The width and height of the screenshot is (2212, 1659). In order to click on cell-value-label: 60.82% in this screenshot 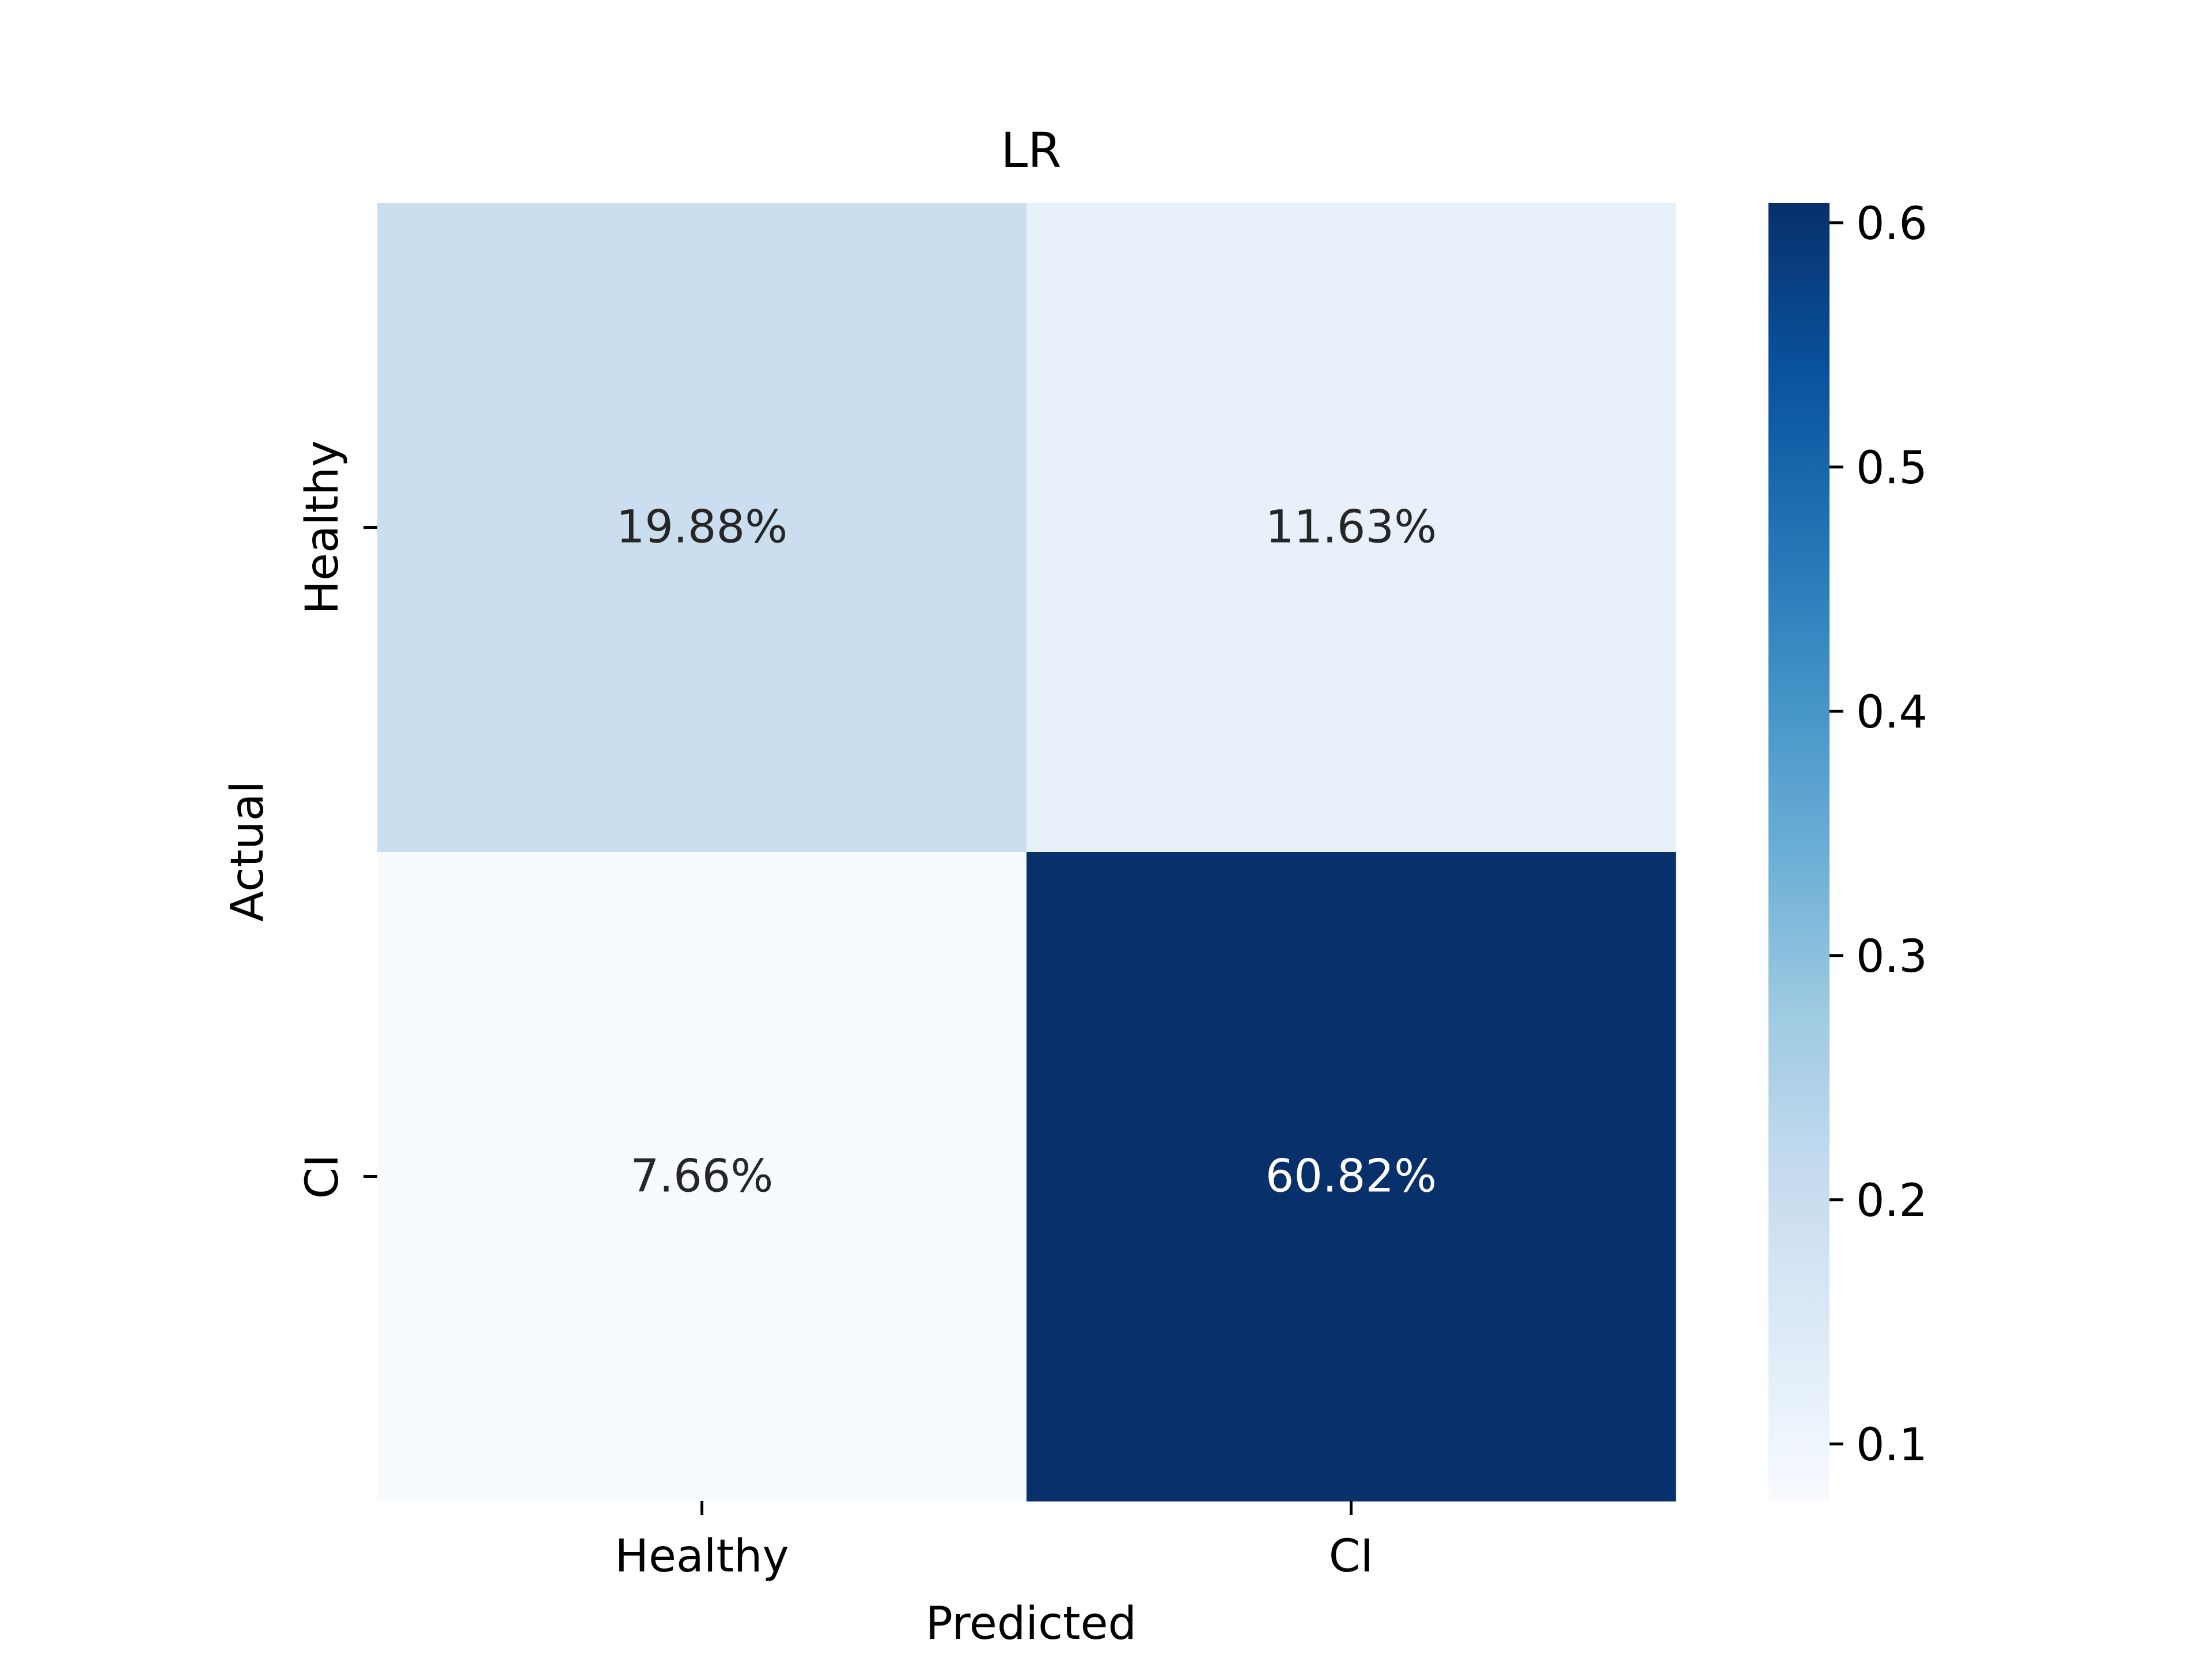, I will do `click(1351, 1177)`.